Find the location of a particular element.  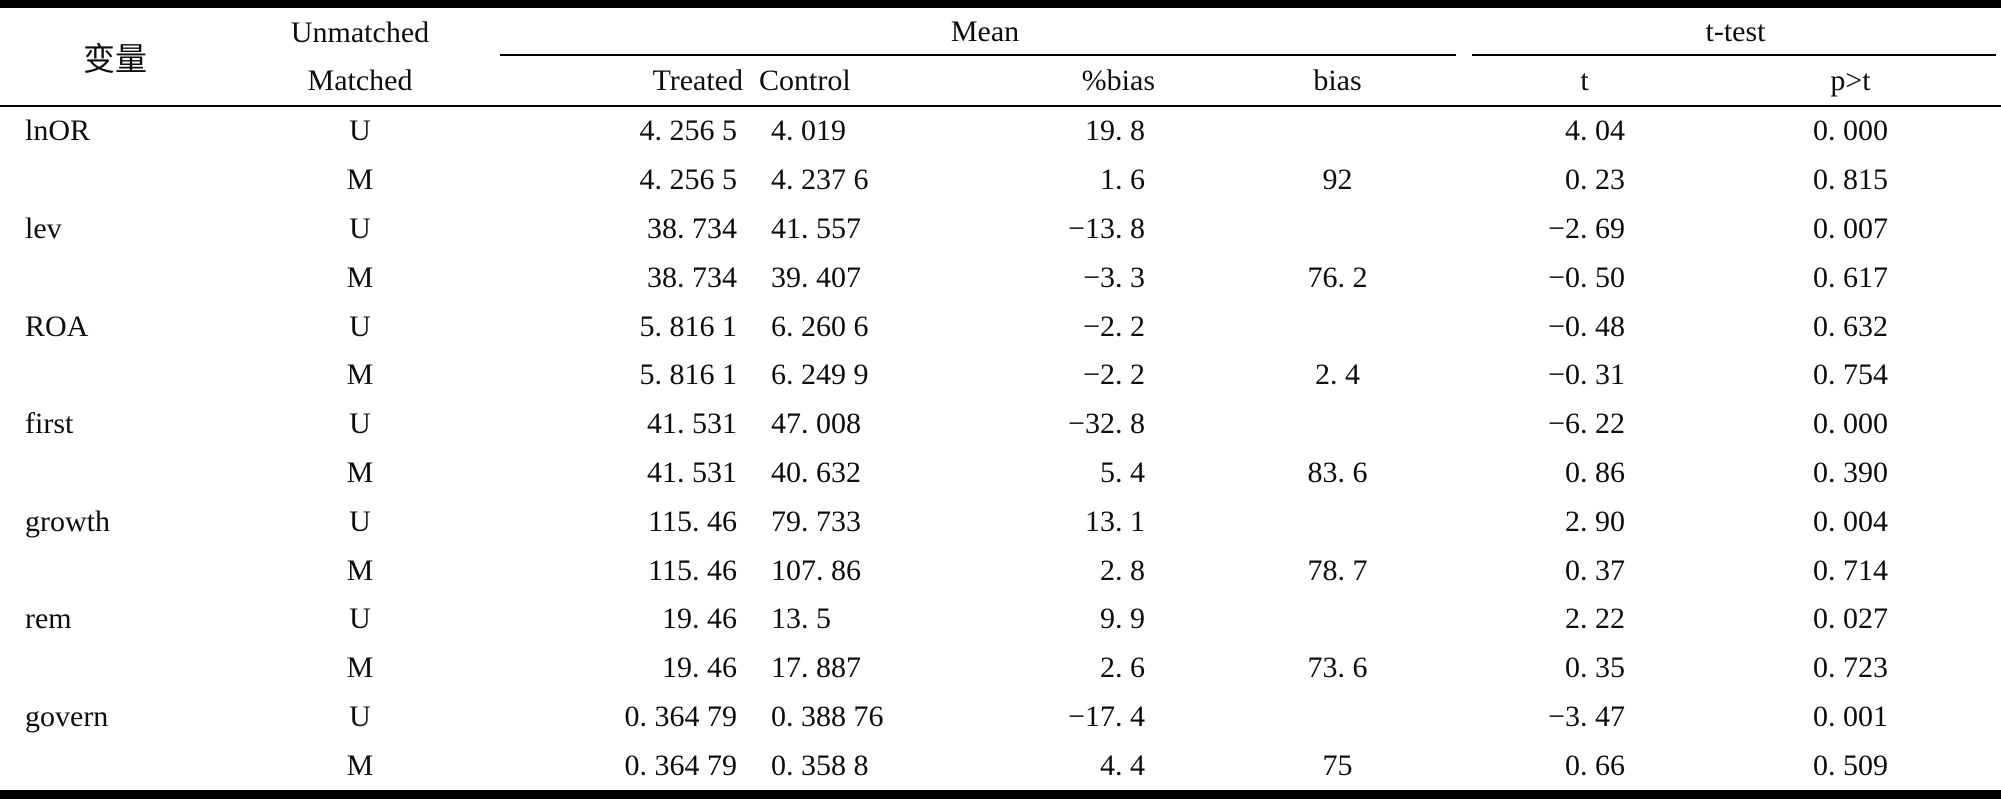

t-cell: 0. 86 is located at coordinates (1595, 472).